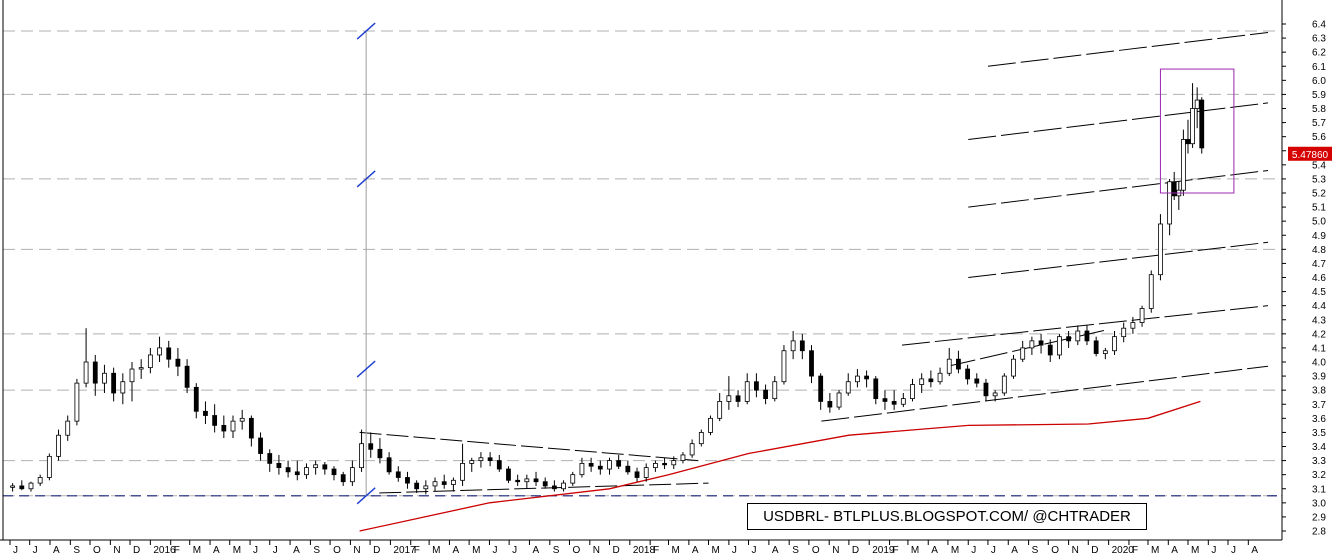 The width and height of the screenshot is (1335, 558). What do you see at coordinates (1319, 194) in the screenshot?
I see `y-tick-label: 5.2` at bounding box center [1319, 194].